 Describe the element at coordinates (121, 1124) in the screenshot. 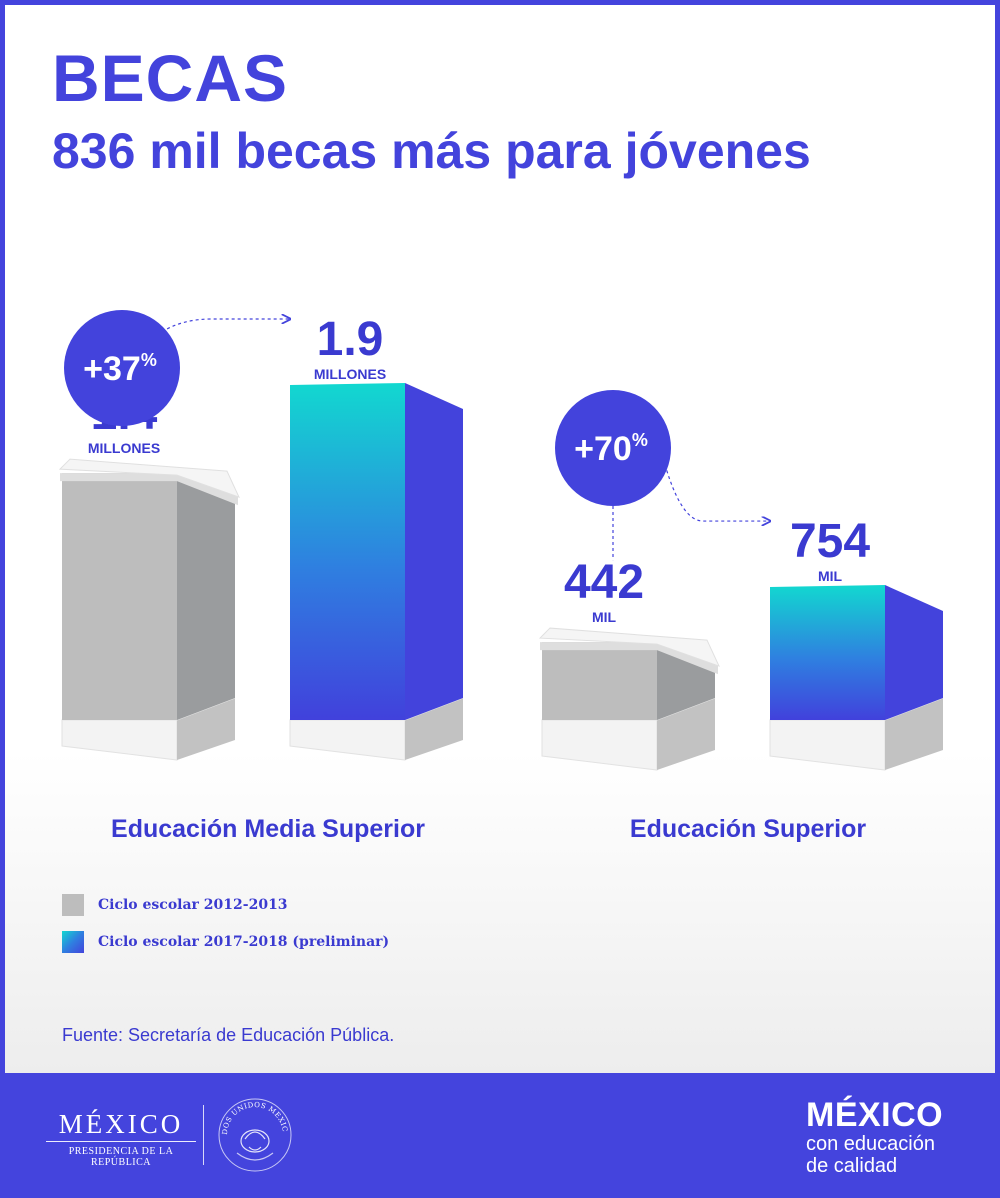

I see `logo-name: MÉXICO` at that location.